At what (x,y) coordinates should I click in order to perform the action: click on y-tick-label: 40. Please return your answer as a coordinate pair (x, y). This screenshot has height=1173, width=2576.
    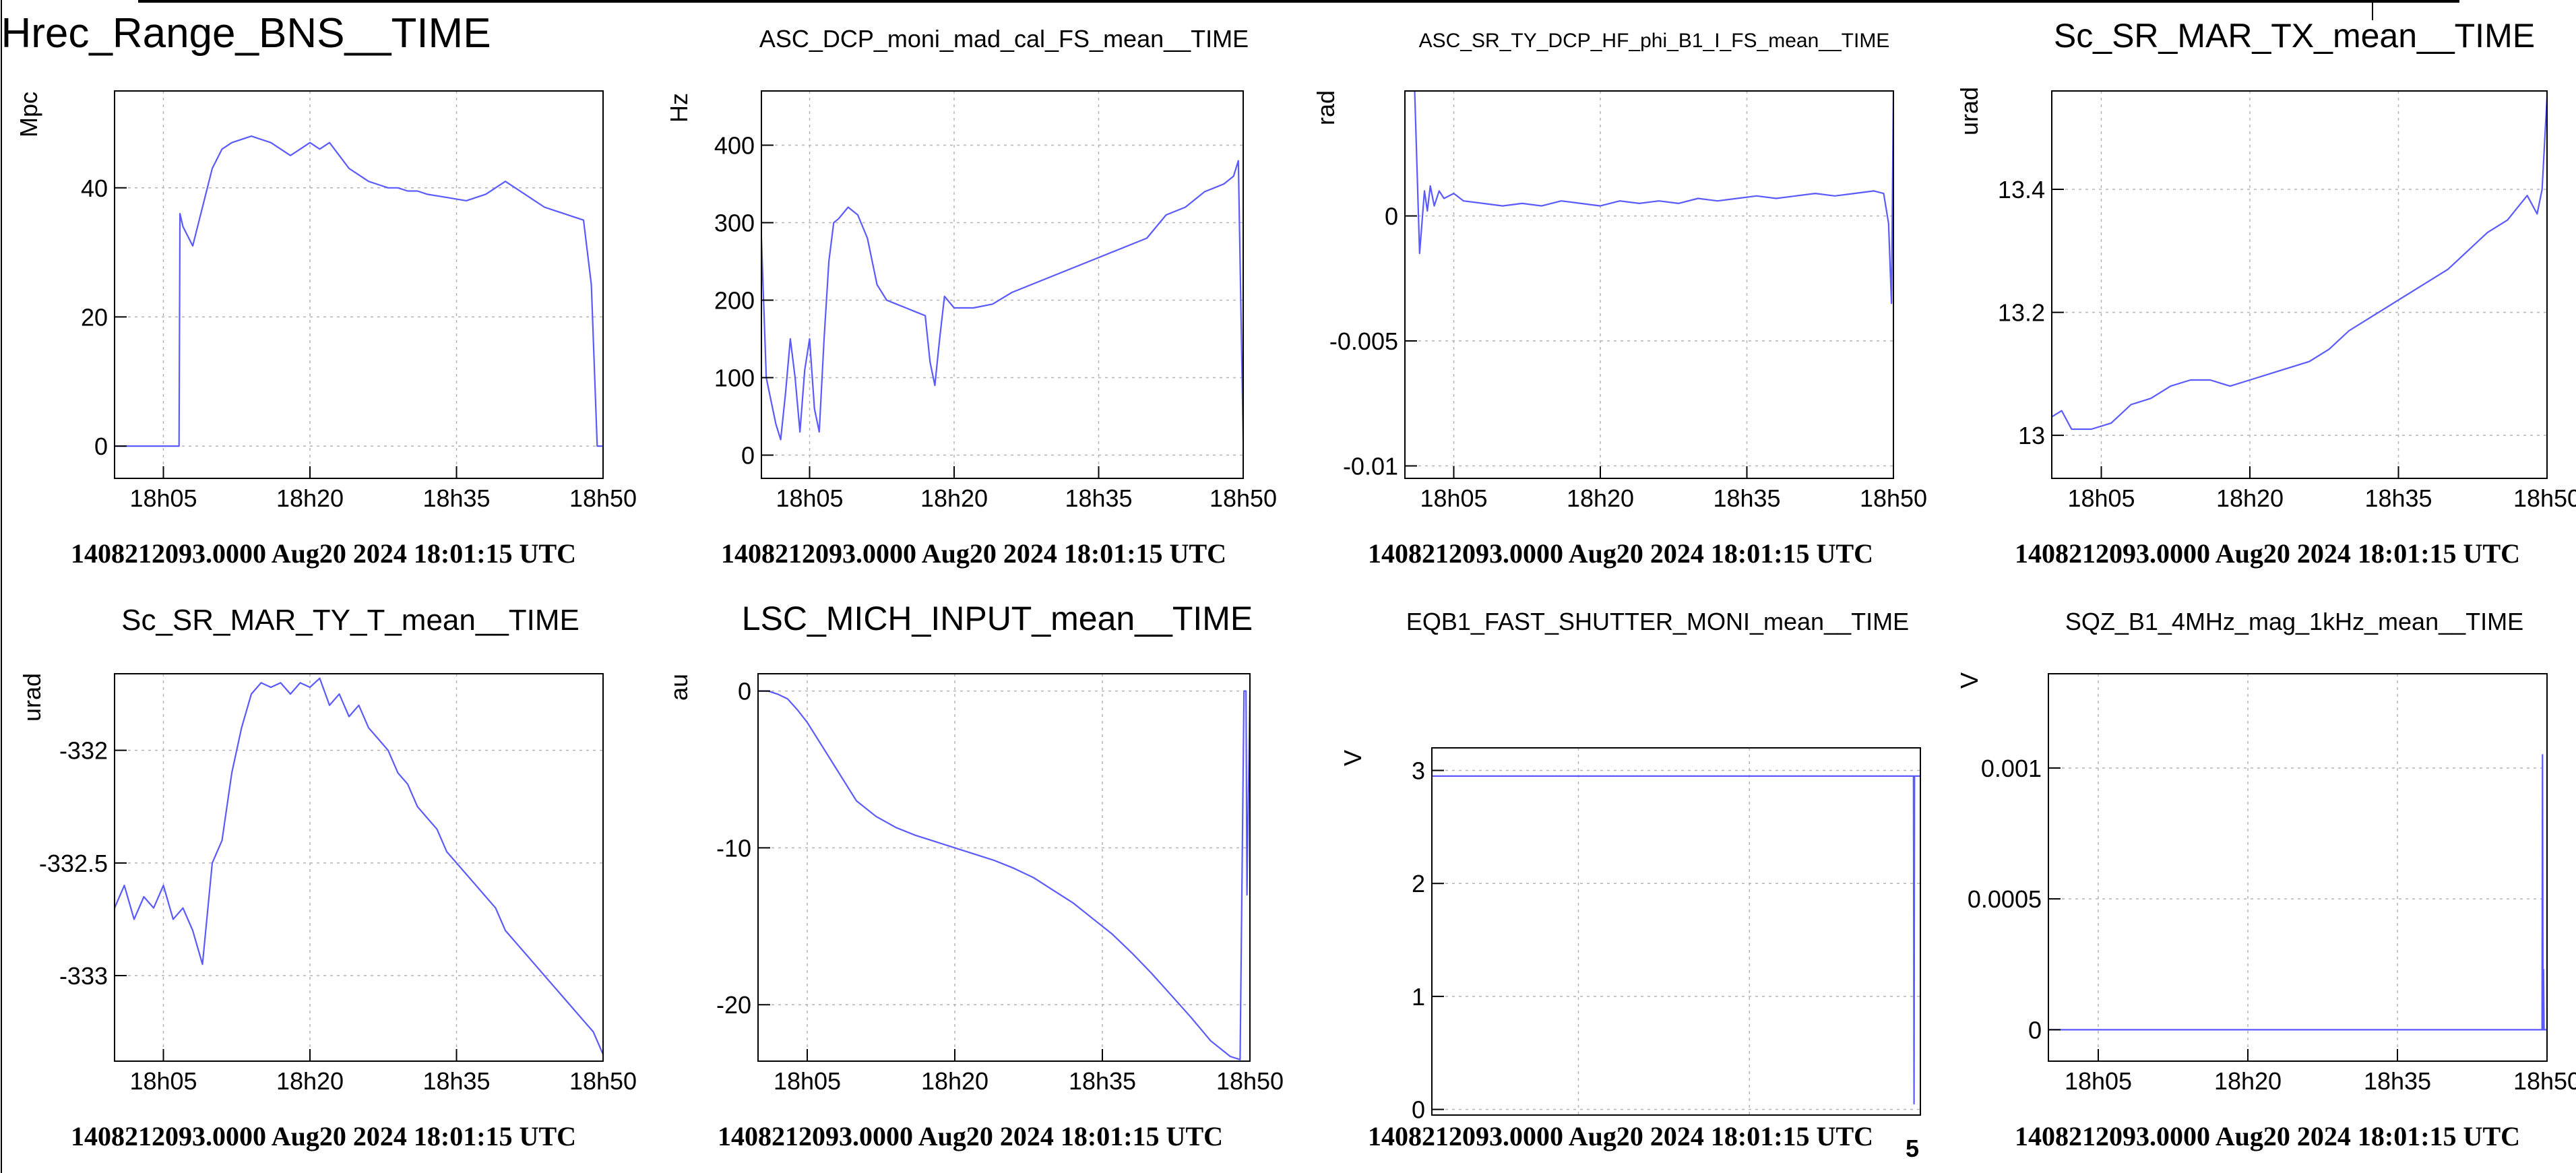
    Looking at the image, I should click on (94, 188).